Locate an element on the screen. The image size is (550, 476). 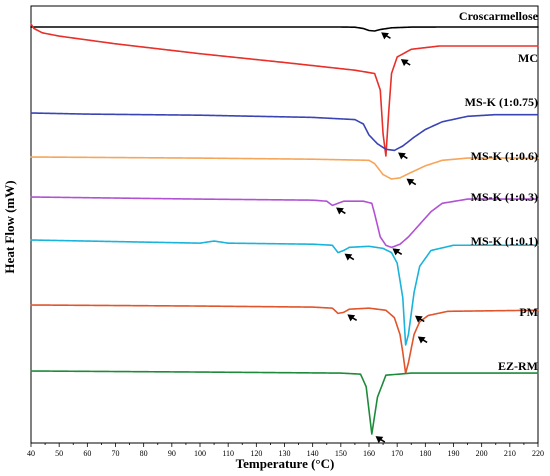
x-tick-label: 120 is located at coordinates (256, 453).